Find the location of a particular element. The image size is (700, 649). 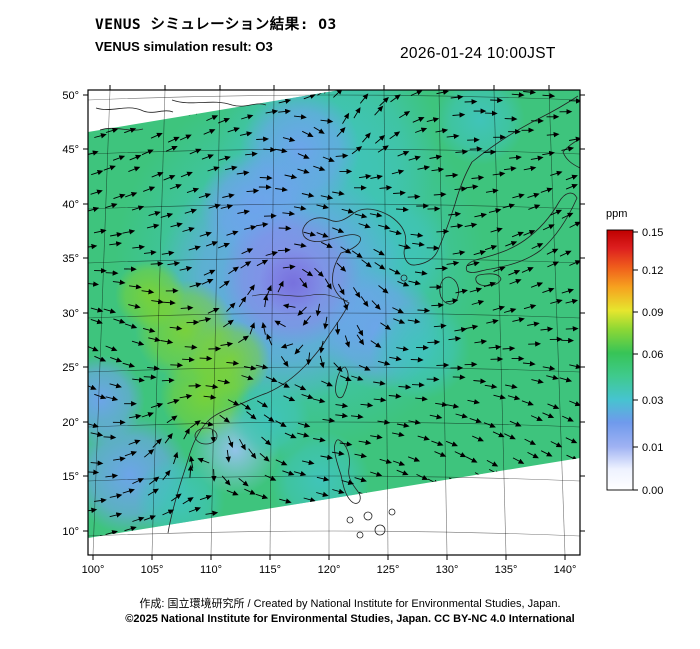

lon-tick-label: 125° is located at coordinates (388, 570).